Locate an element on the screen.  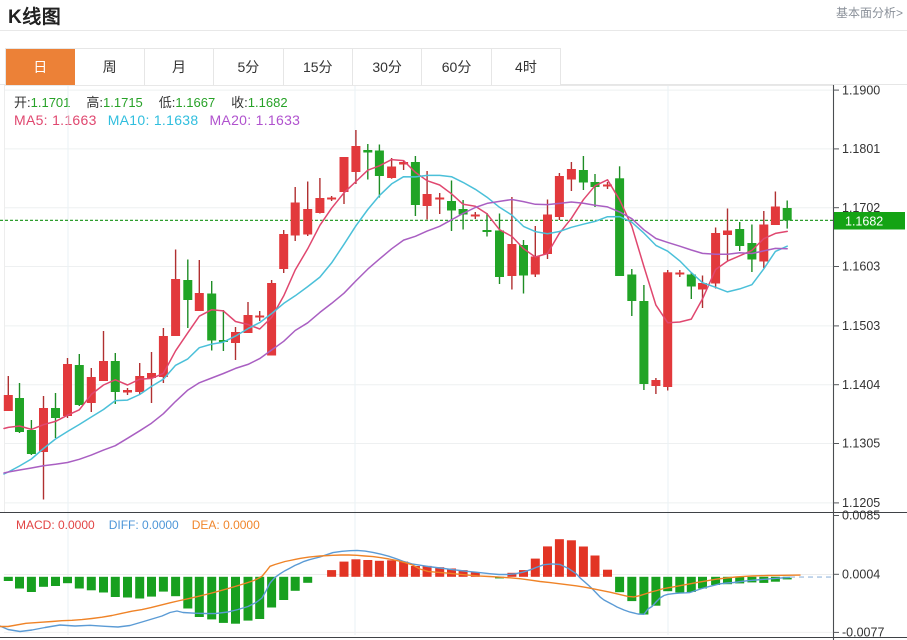
svg-text: 1.1801 is located at coordinates (861, 149).